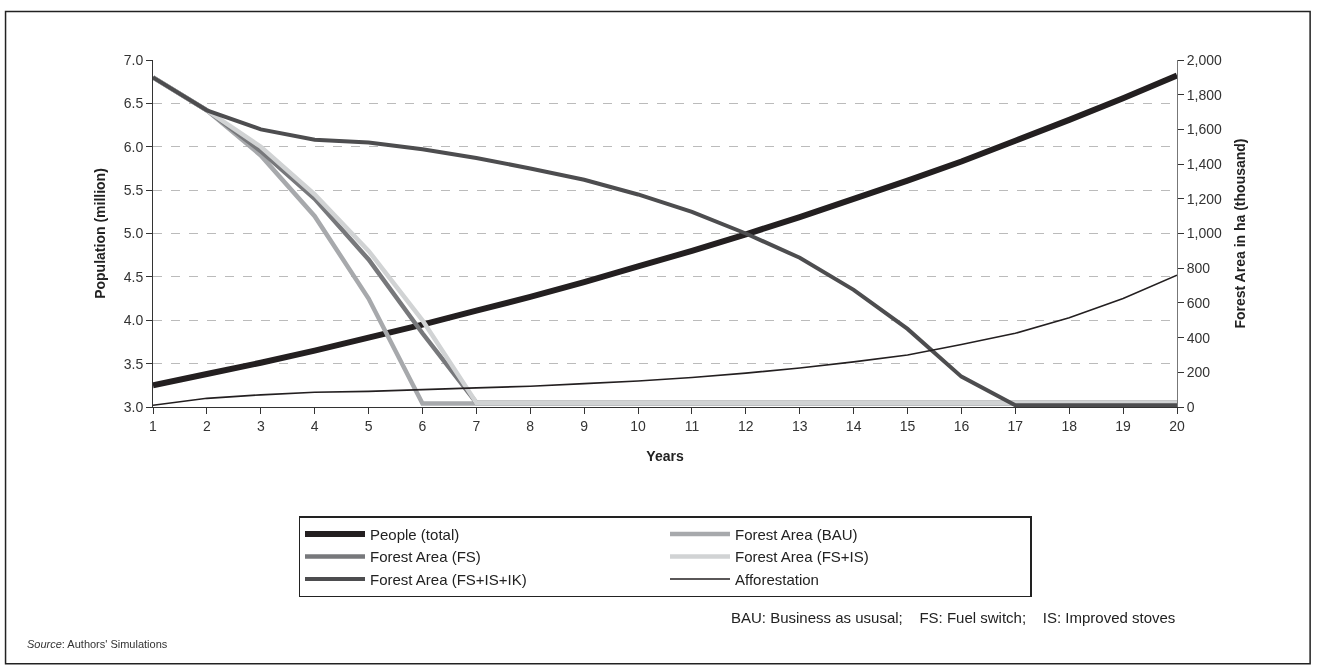 The height and width of the screenshot is (671, 1320). What do you see at coordinates (133, 59) in the screenshot?
I see `y-tick-label: 7.0` at bounding box center [133, 59].